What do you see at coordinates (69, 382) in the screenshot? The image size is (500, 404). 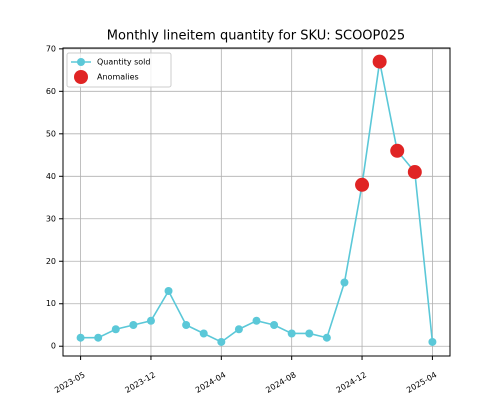 I see `x-tick-label: 2023-05` at bounding box center [69, 382].